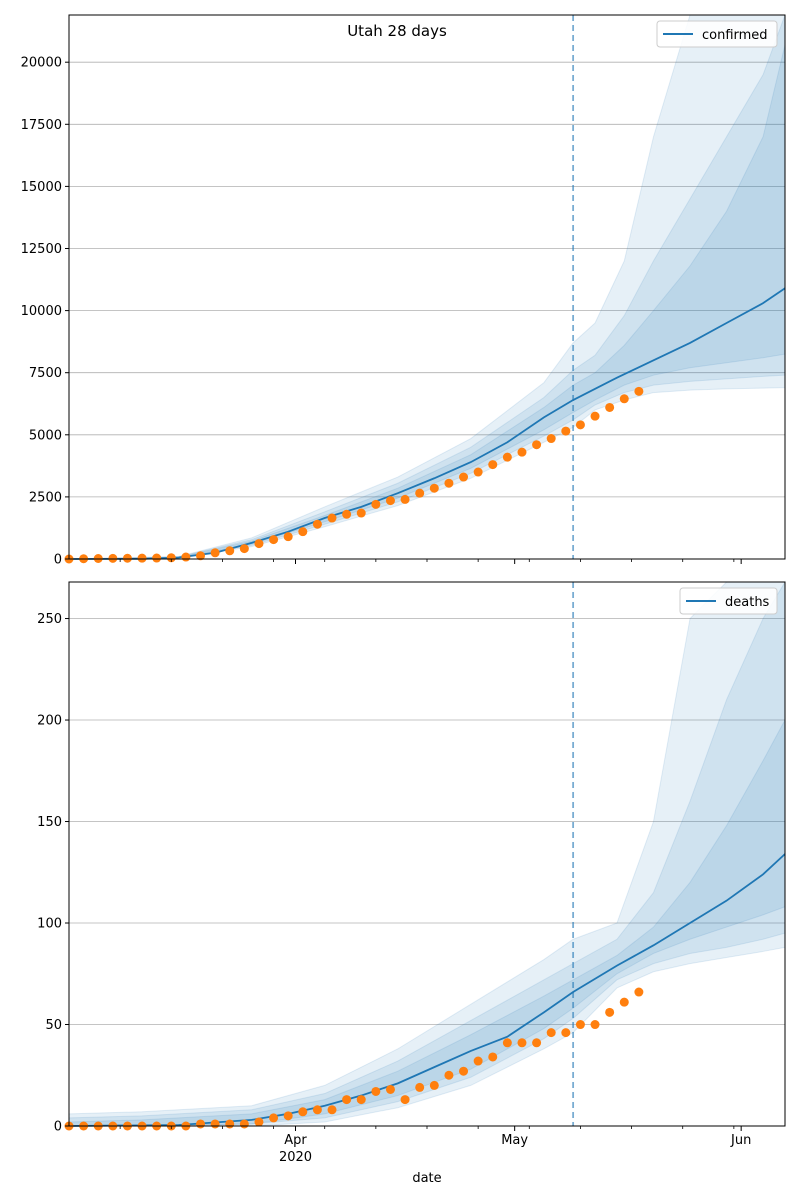 The width and height of the screenshot is (800, 1200). What do you see at coordinates (49, 721) in the screenshot?
I see `y-tick-label: 200` at bounding box center [49, 721].